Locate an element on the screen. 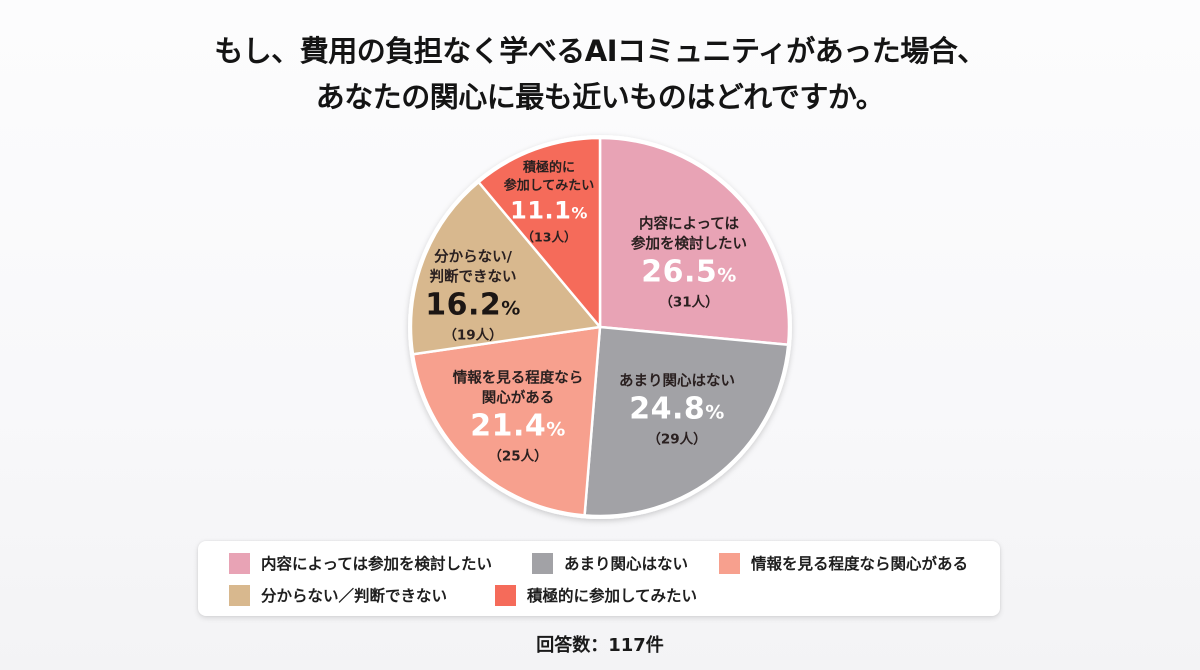  slice-label-active: 積極的に 参加してみたい 11.1% （13人） is located at coordinates (549, 202).